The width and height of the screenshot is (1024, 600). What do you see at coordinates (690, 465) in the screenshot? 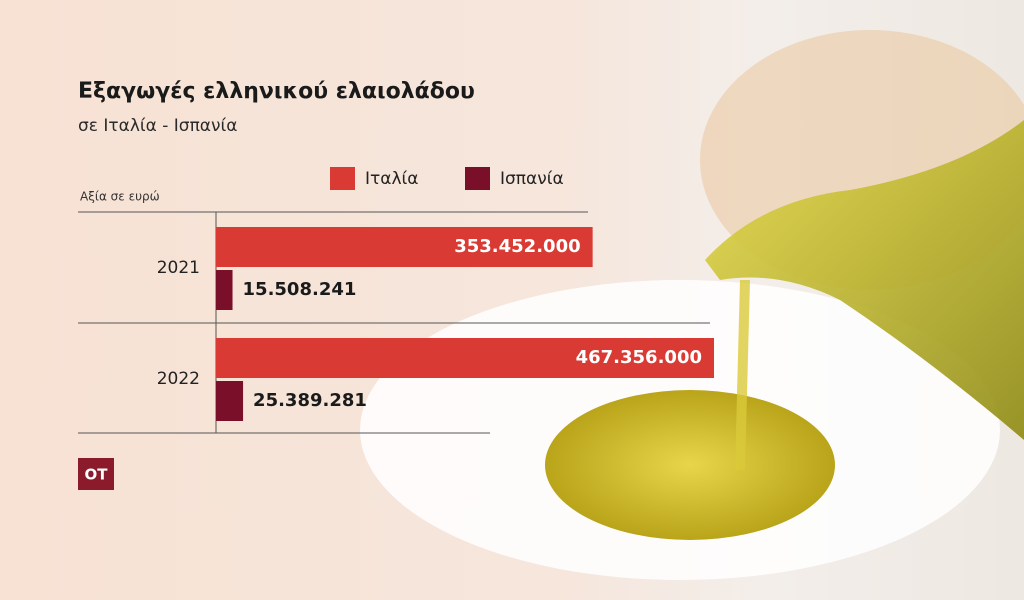
I see `oil-decor` at bounding box center [690, 465].